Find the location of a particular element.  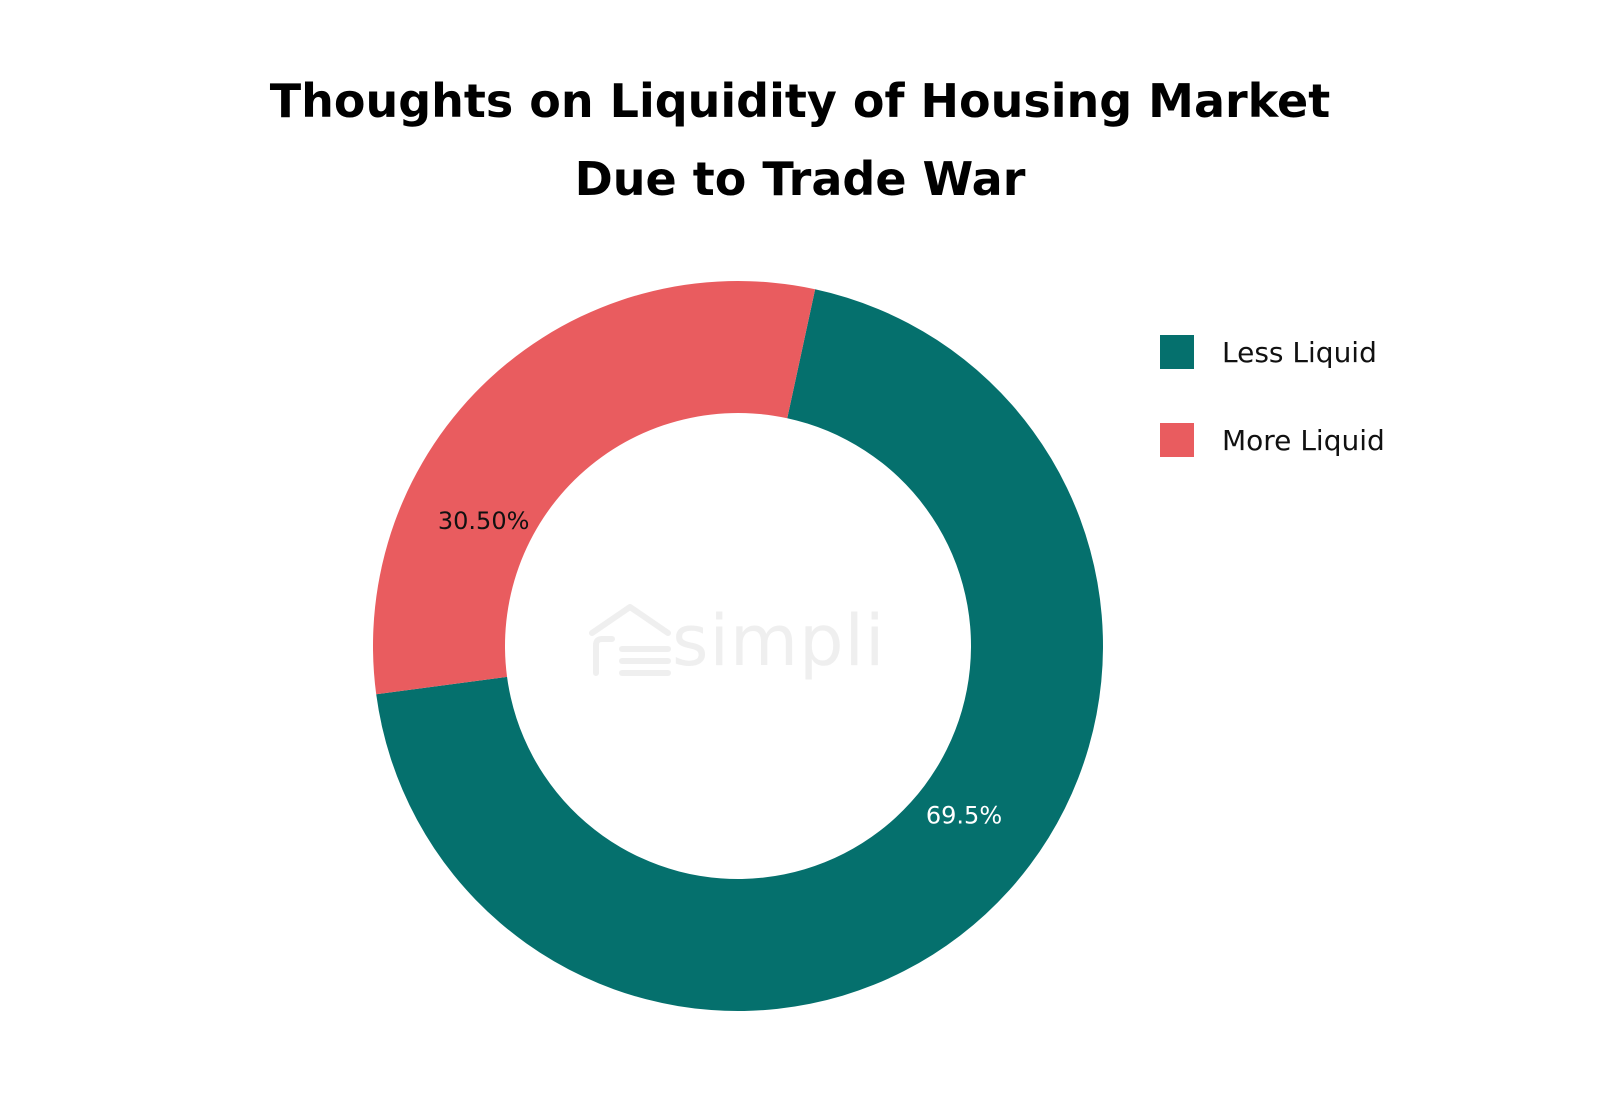

chart-title-line-1: Thoughts on Liquidity of Housing Market is located at coordinates (800, 101).